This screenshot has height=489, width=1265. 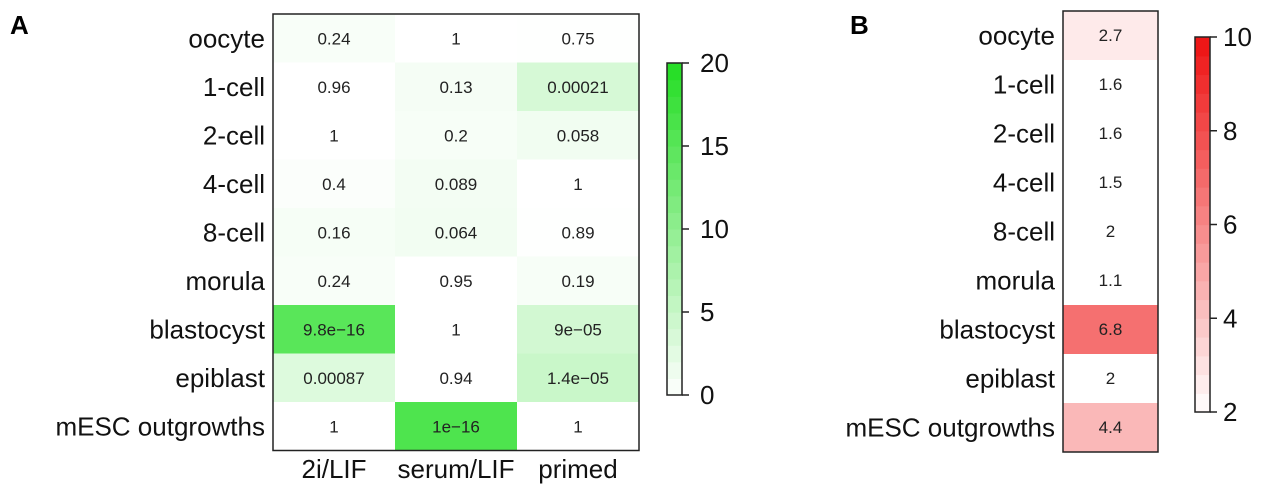 I want to click on panel-a-cell-mesc-outgrowths-serum-lif, so click(x=456, y=426).